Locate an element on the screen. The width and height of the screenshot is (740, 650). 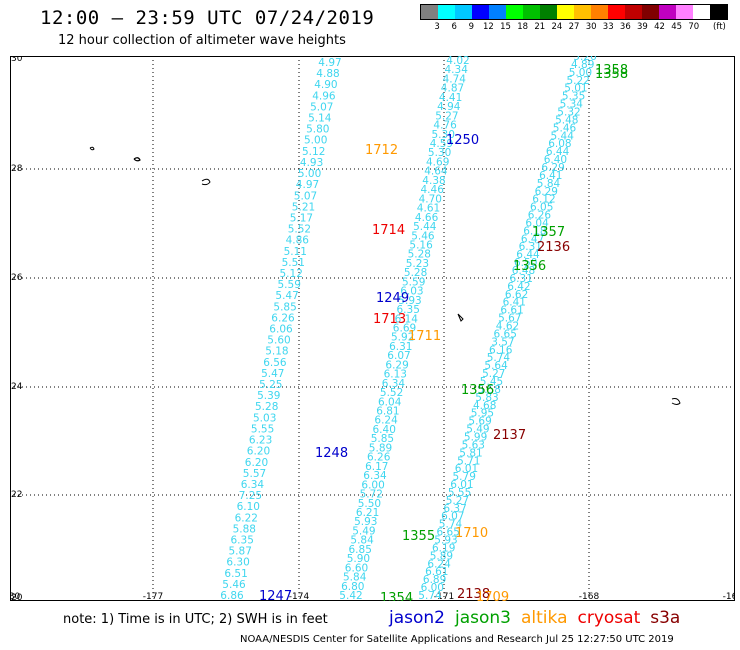
swh-value: 5.87 is located at coordinates (240, 552).